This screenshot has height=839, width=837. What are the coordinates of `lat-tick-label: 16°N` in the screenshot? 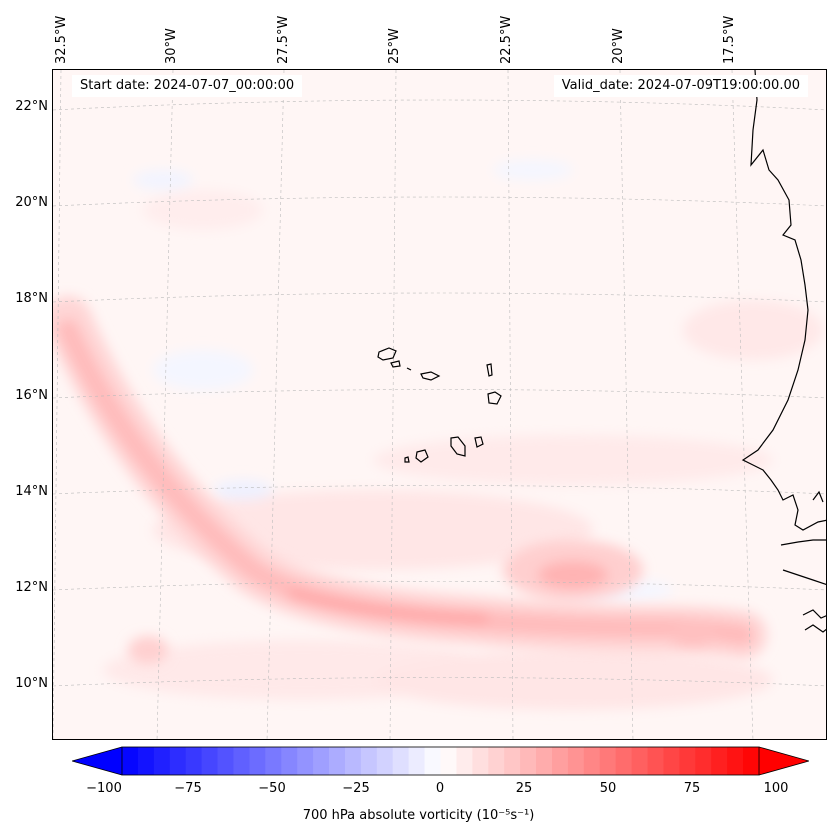 It's located at (31, 395).